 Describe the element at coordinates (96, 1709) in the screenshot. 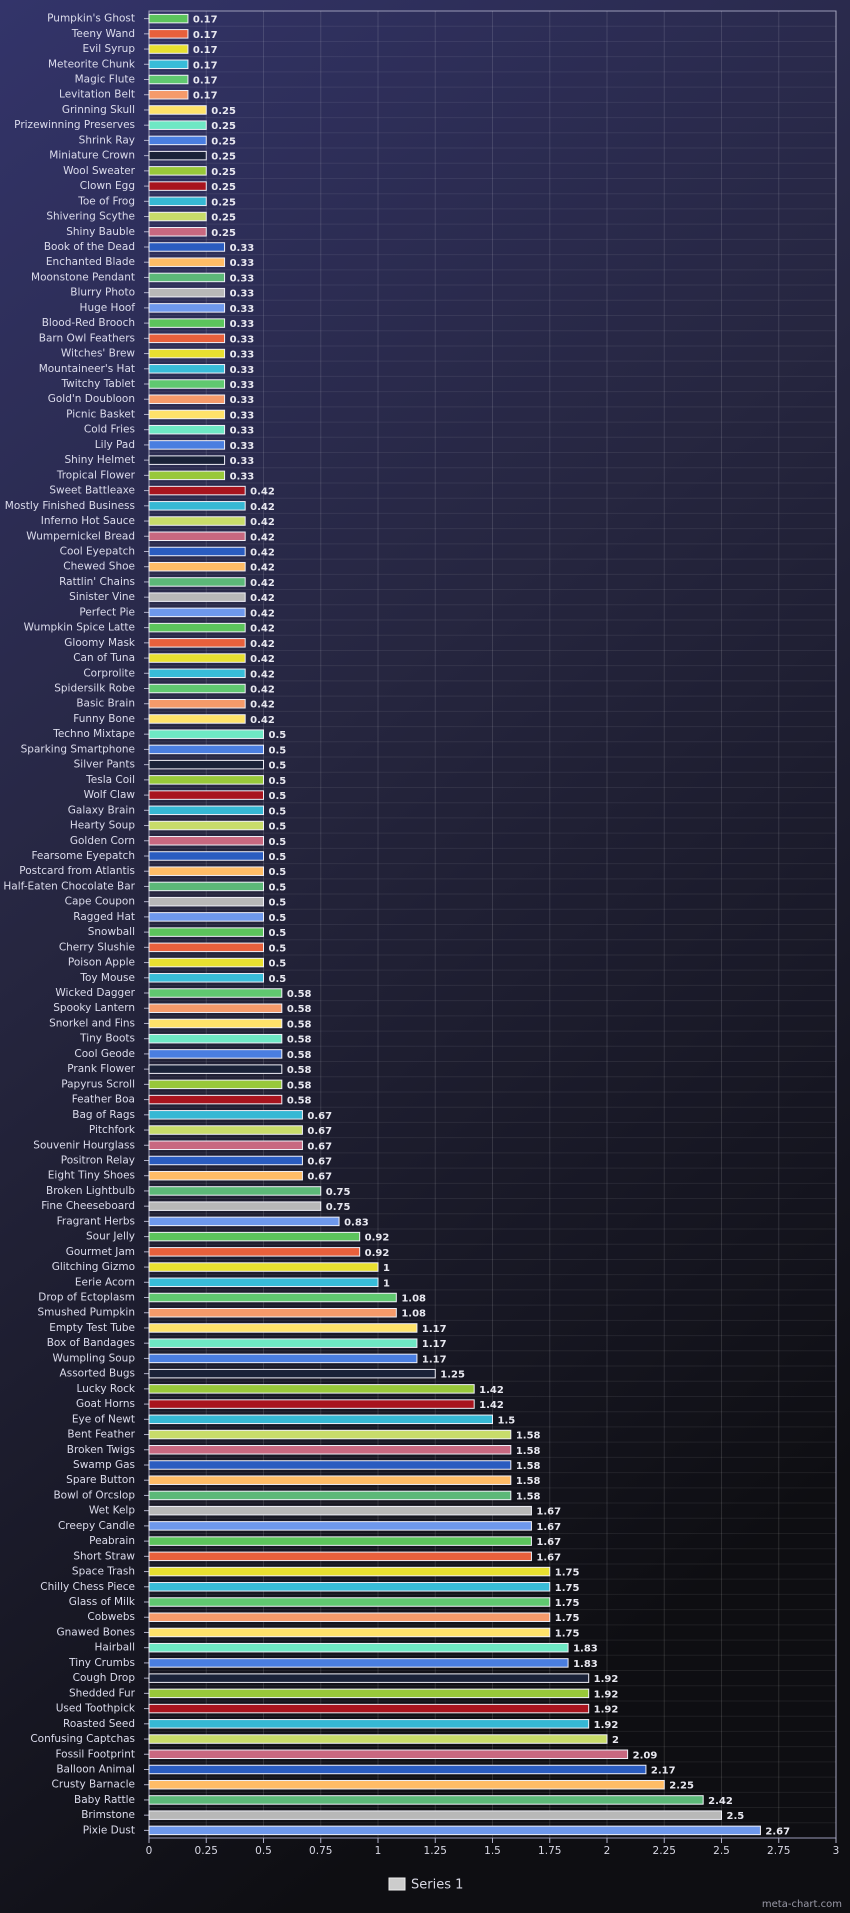

I see `y-tick-label: Used Toothpick` at that location.